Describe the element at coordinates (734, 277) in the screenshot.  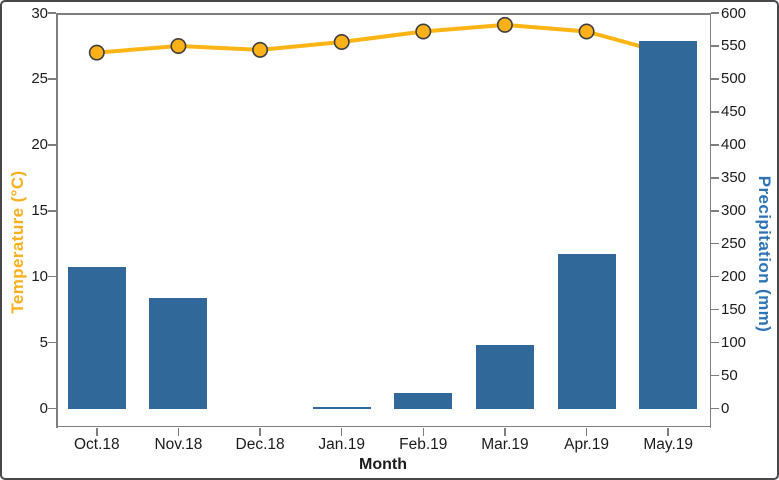
I see `y-axis-right-tick-label: 200` at that location.